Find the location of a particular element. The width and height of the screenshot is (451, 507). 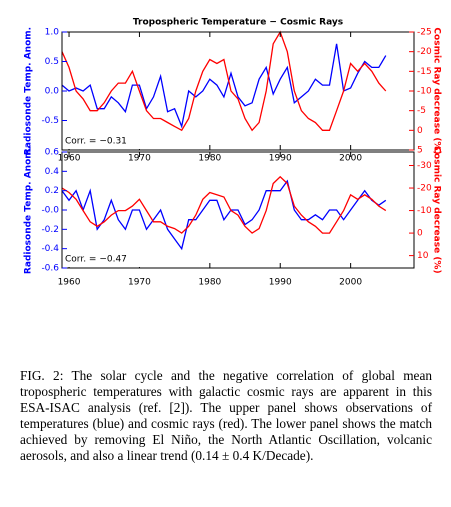

y2-tick-label: -15 is located at coordinates (424, 72).